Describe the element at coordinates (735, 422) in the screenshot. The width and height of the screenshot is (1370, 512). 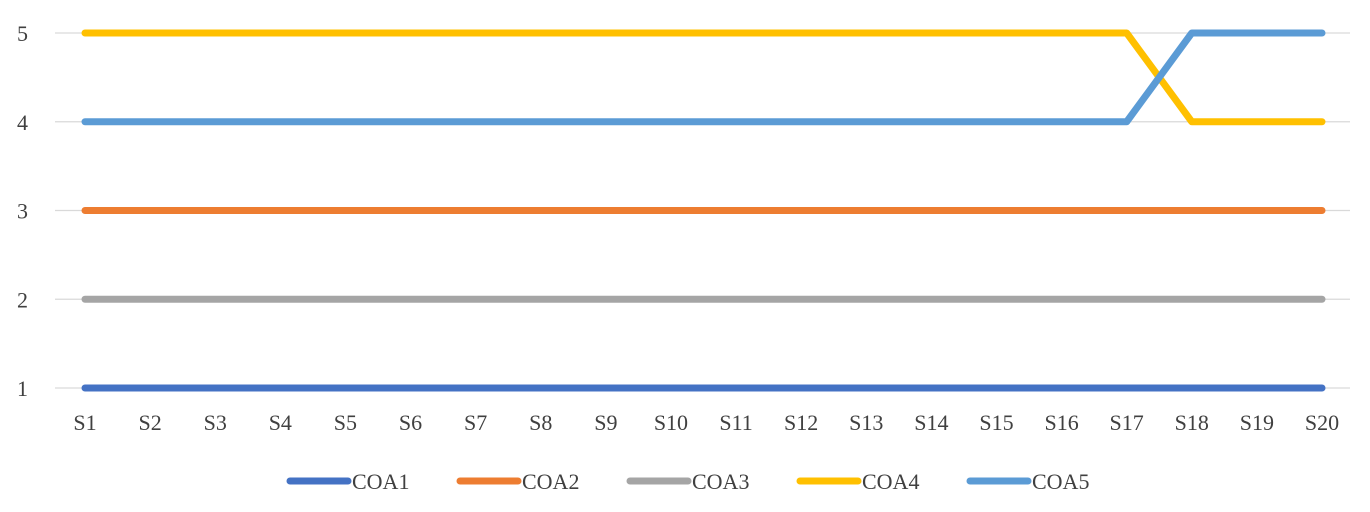
I see `x-tick-label: S11` at that location.